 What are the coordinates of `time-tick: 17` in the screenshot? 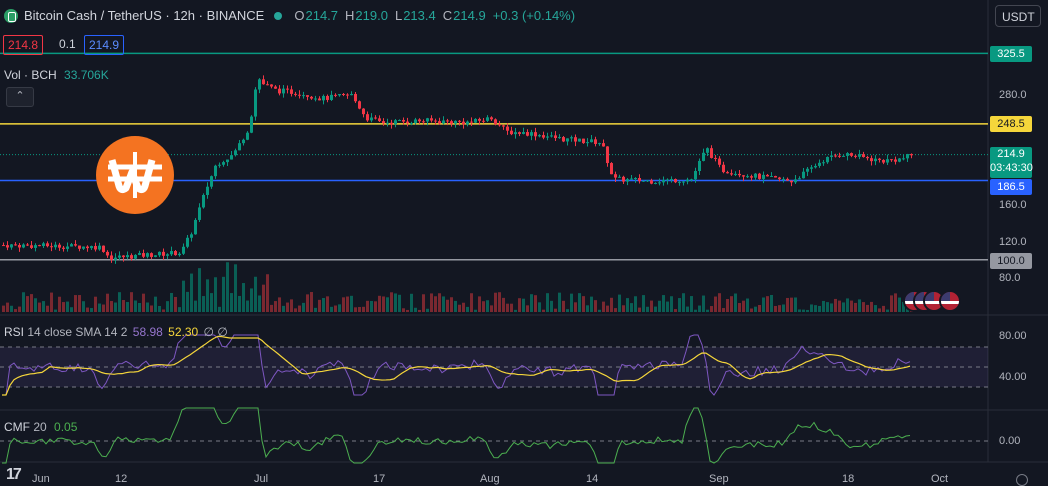 It's located at (379, 479).